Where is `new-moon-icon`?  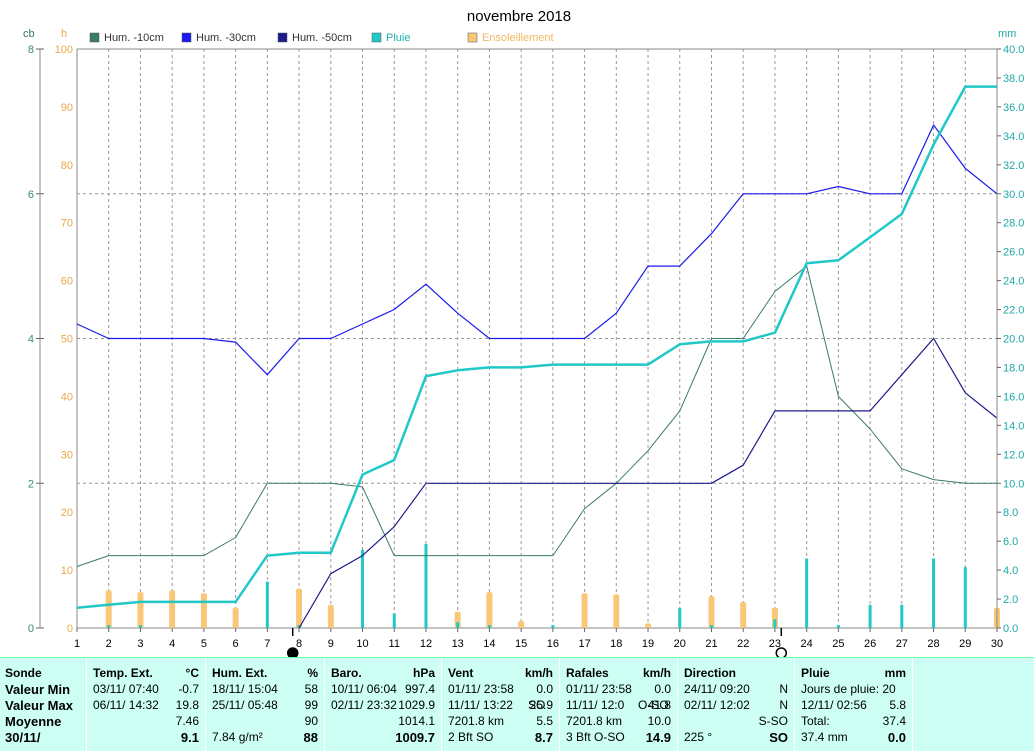
new-moon-icon is located at coordinates (292, 652).